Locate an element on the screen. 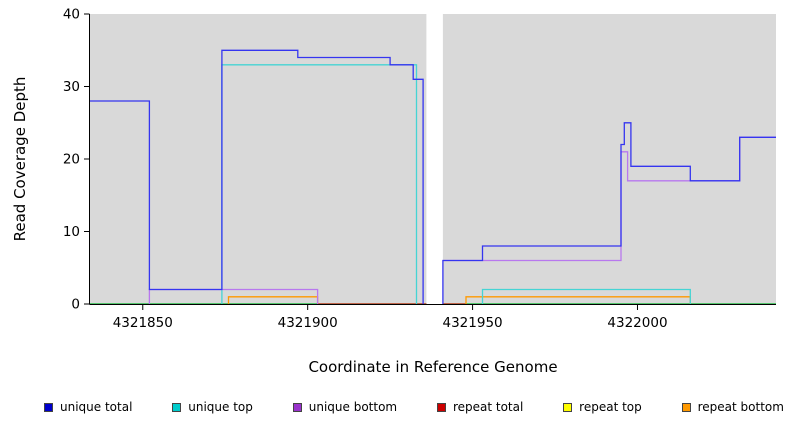  legend-item-repeat-total: repeat total is located at coordinates (480, 407).